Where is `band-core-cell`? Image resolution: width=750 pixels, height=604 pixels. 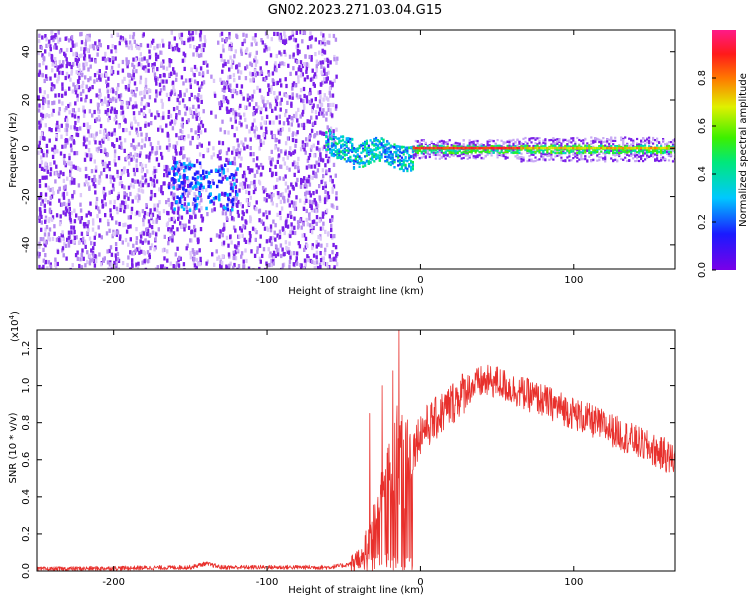
band-core-cell is located at coordinates (447, 148).